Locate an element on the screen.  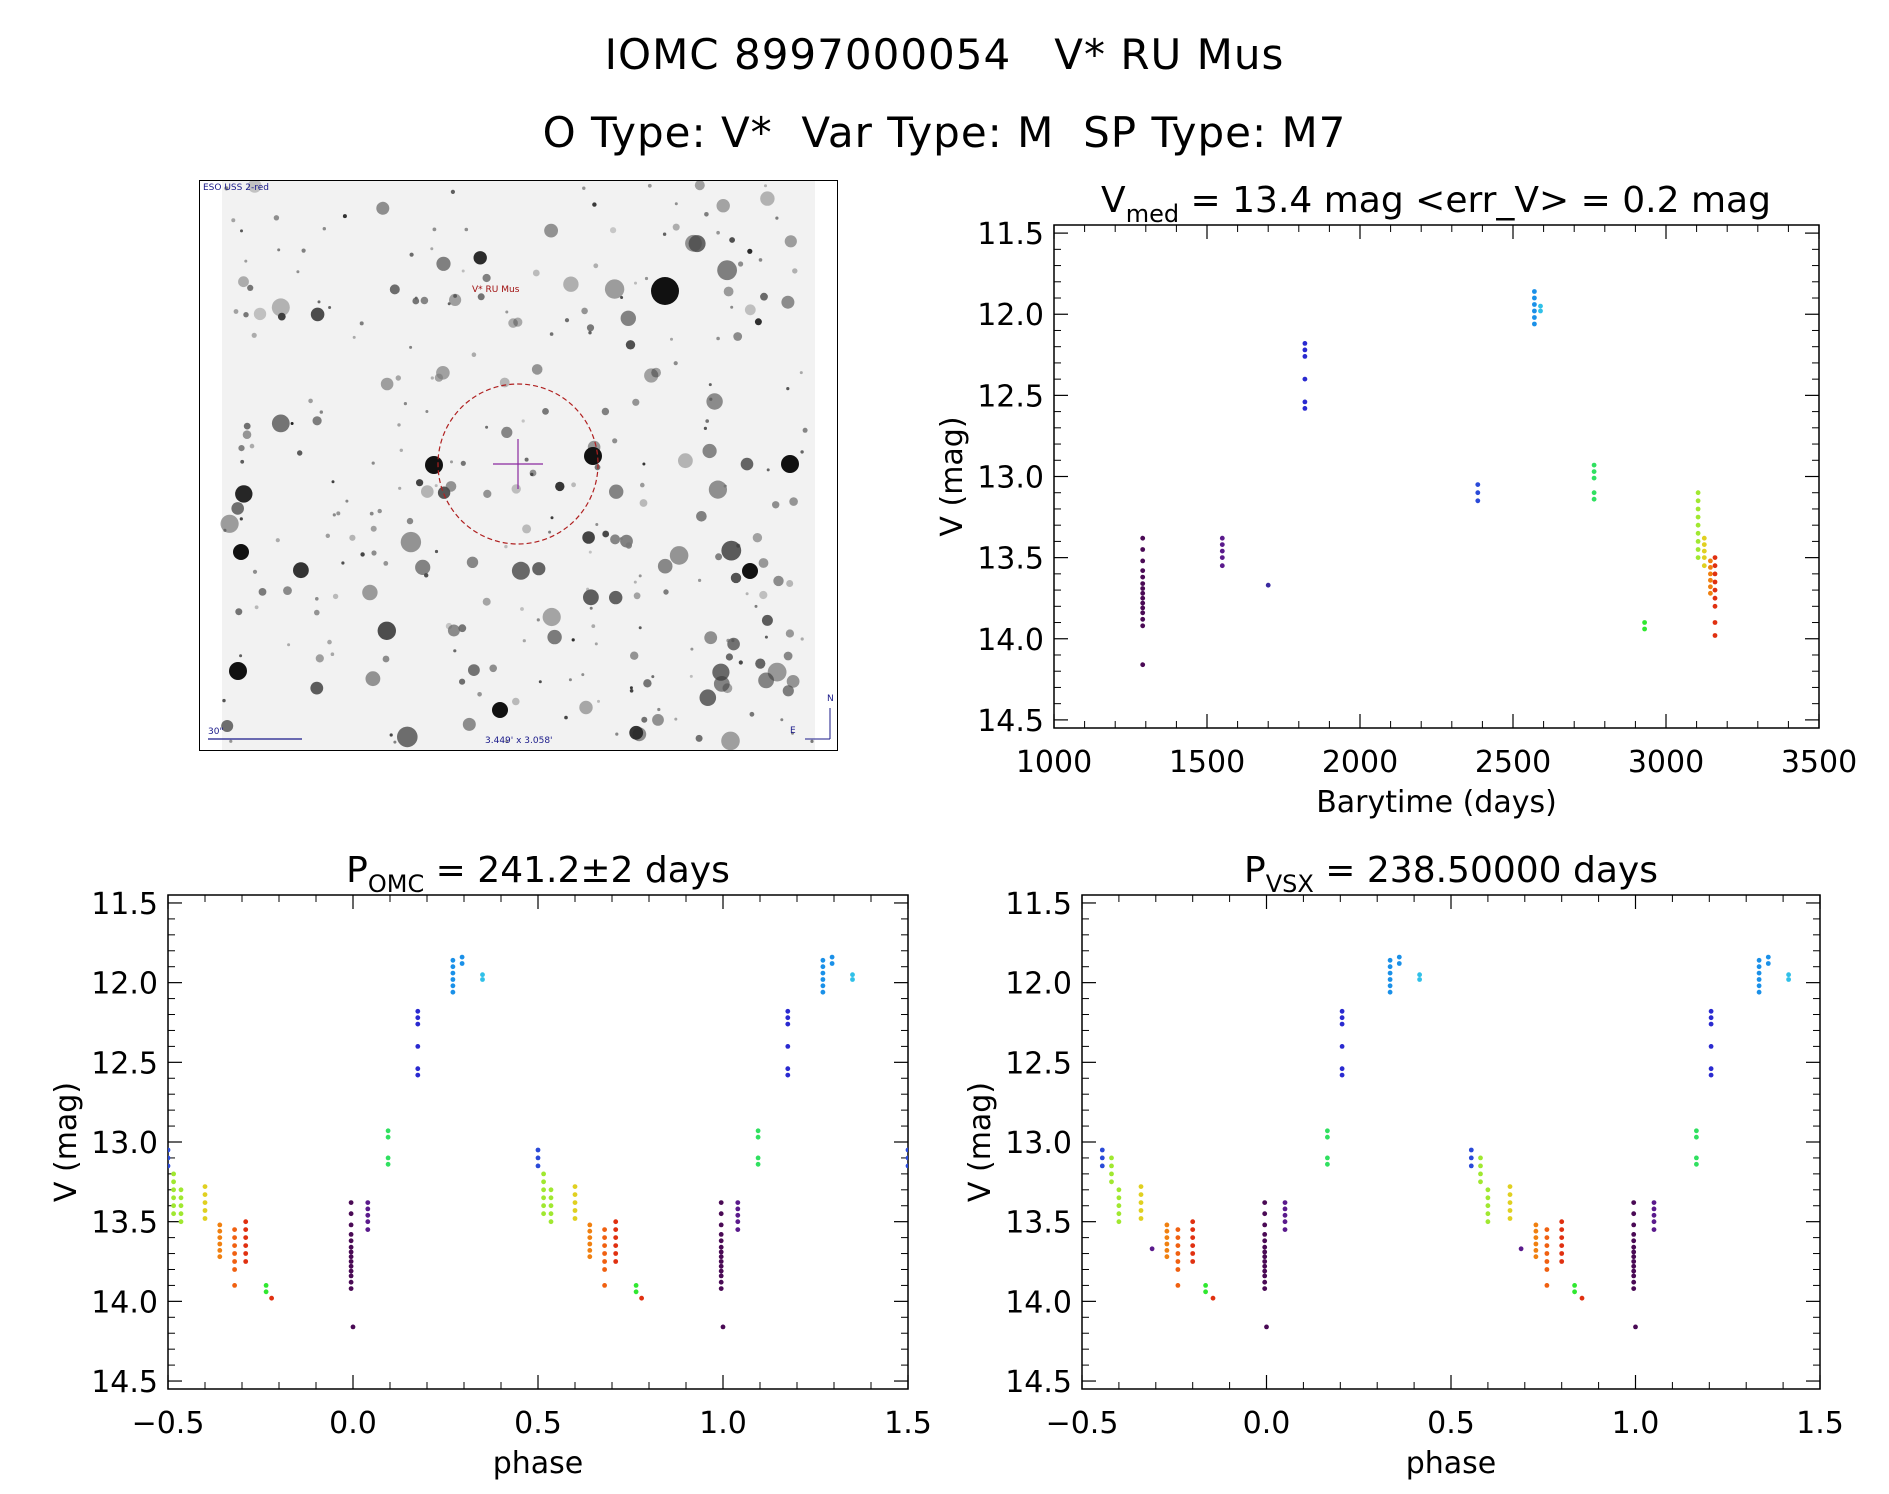
x-tick-label: 1000 is located at coordinates (1054, 762).